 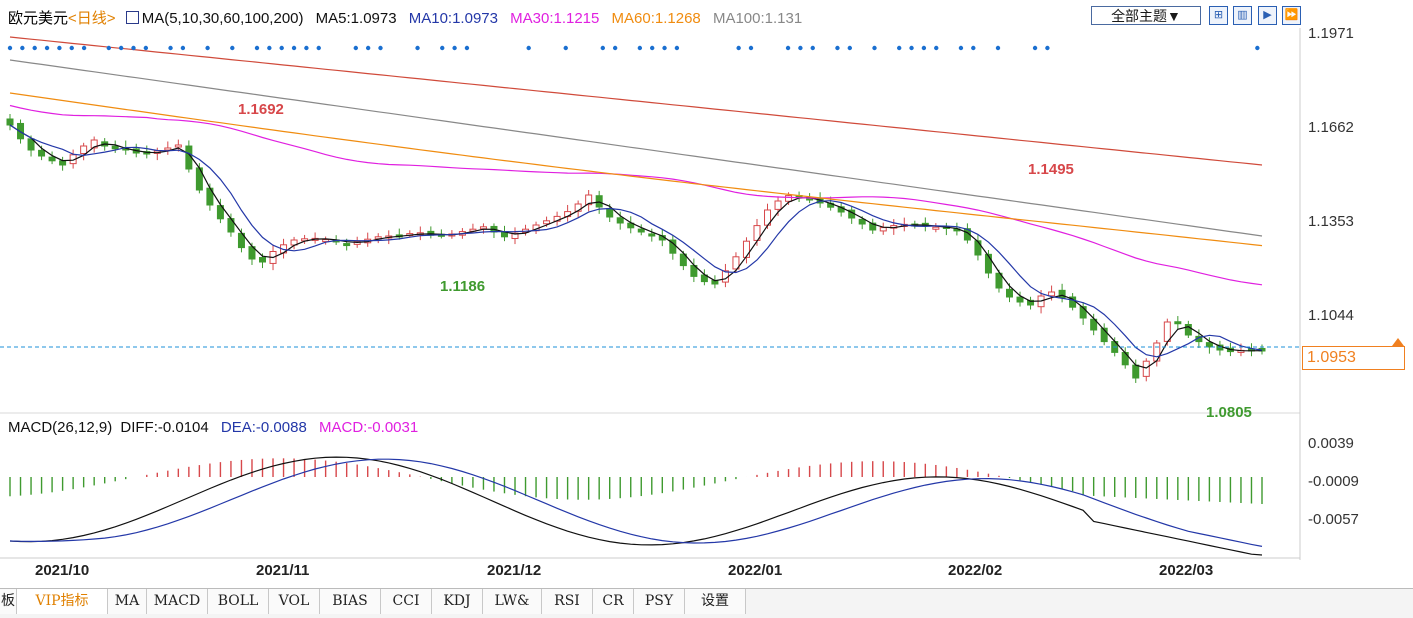 What do you see at coordinates (406, 601) in the screenshot?
I see `tab-cci: CCI` at bounding box center [406, 601].